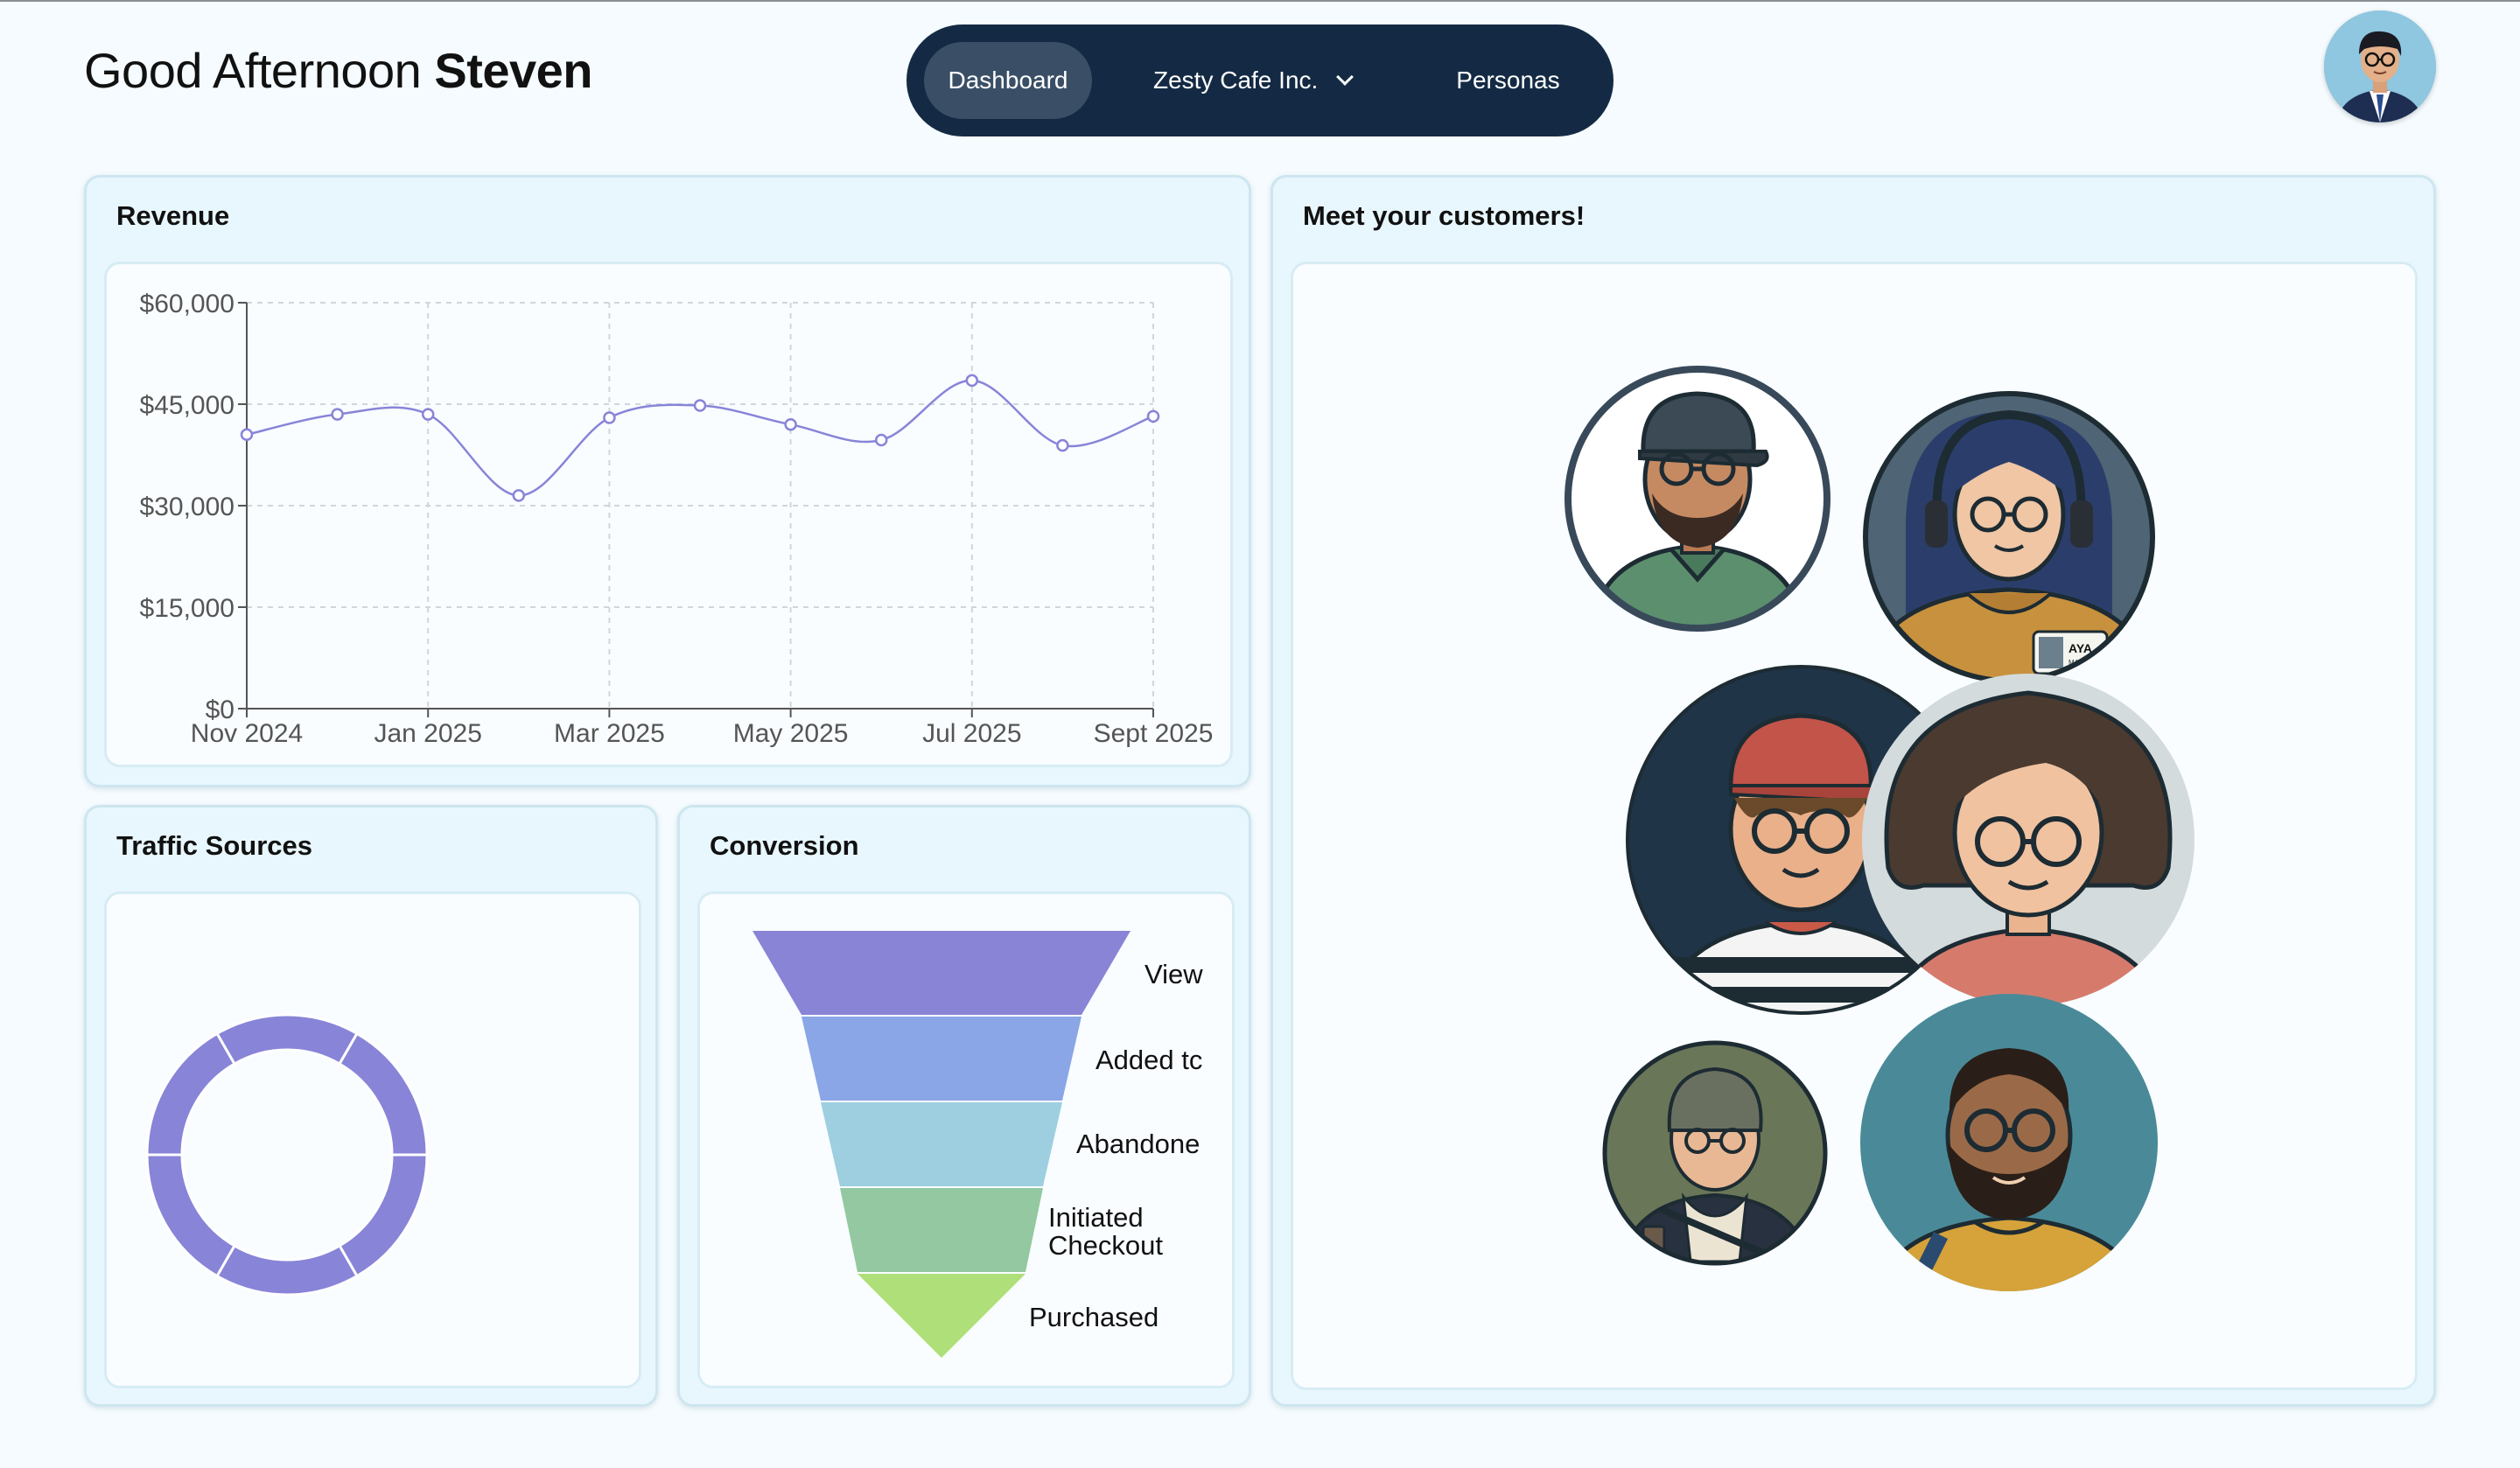 Image resolution: width=2520 pixels, height=1468 pixels. What do you see at coordinates (1105, 1245) in the screenshot?
I see `funnel-label-initiated-2: Checkout` at bounding box center [1105, 1245].